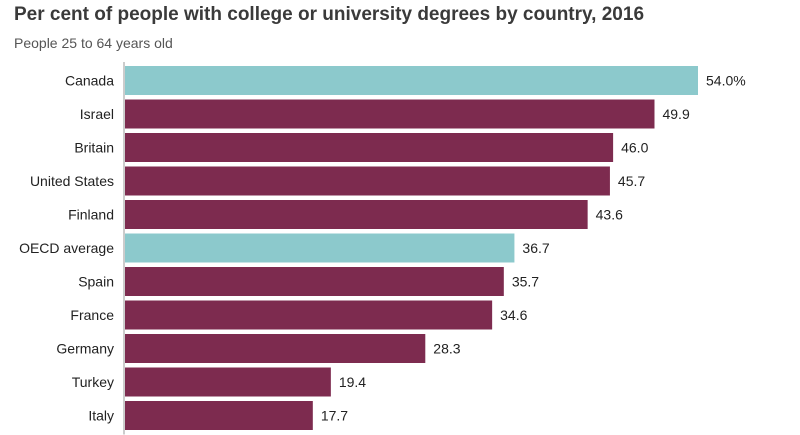 Image resolution: width=800 pixels, height=435 pixels. I want to click on category-label: Germany, so click(85, 349).